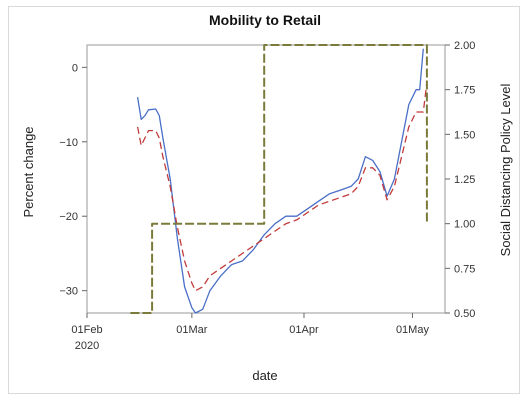  I want to click on x-tick-label: 01Apr, so click(304, 330).